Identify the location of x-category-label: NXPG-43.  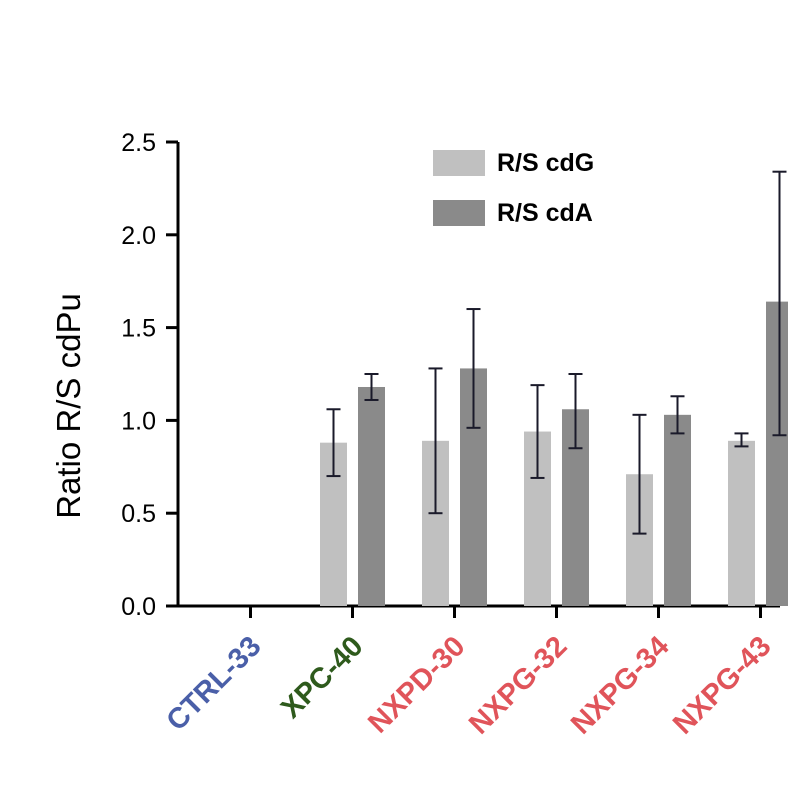
(722, 685).